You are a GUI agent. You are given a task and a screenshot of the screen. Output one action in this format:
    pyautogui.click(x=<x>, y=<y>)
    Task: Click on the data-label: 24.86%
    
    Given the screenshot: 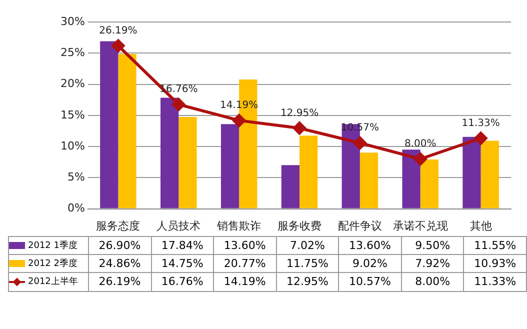 What is the action you would take?
    pyautogui.click(x=120, y=263)
    